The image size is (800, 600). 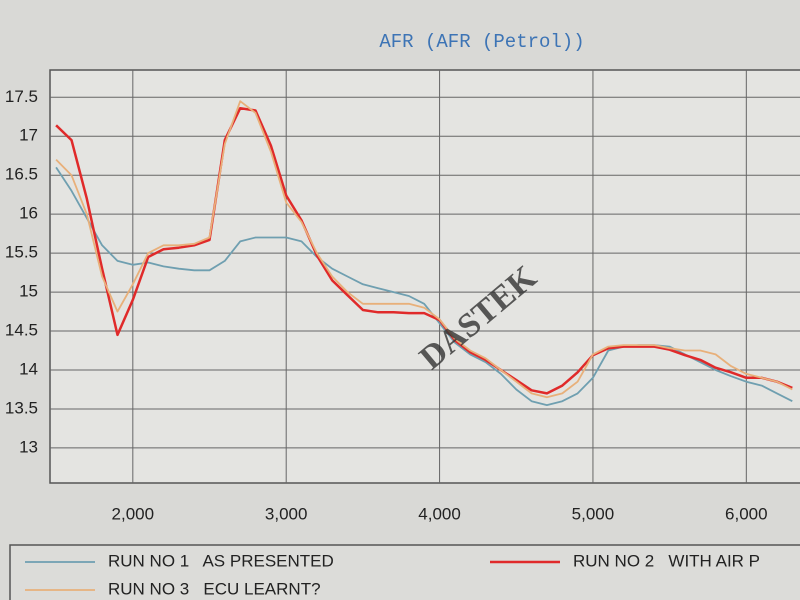 I want to click on legend-label: RUN NO 2 WITH AIR P, so click(x=666, y=560).